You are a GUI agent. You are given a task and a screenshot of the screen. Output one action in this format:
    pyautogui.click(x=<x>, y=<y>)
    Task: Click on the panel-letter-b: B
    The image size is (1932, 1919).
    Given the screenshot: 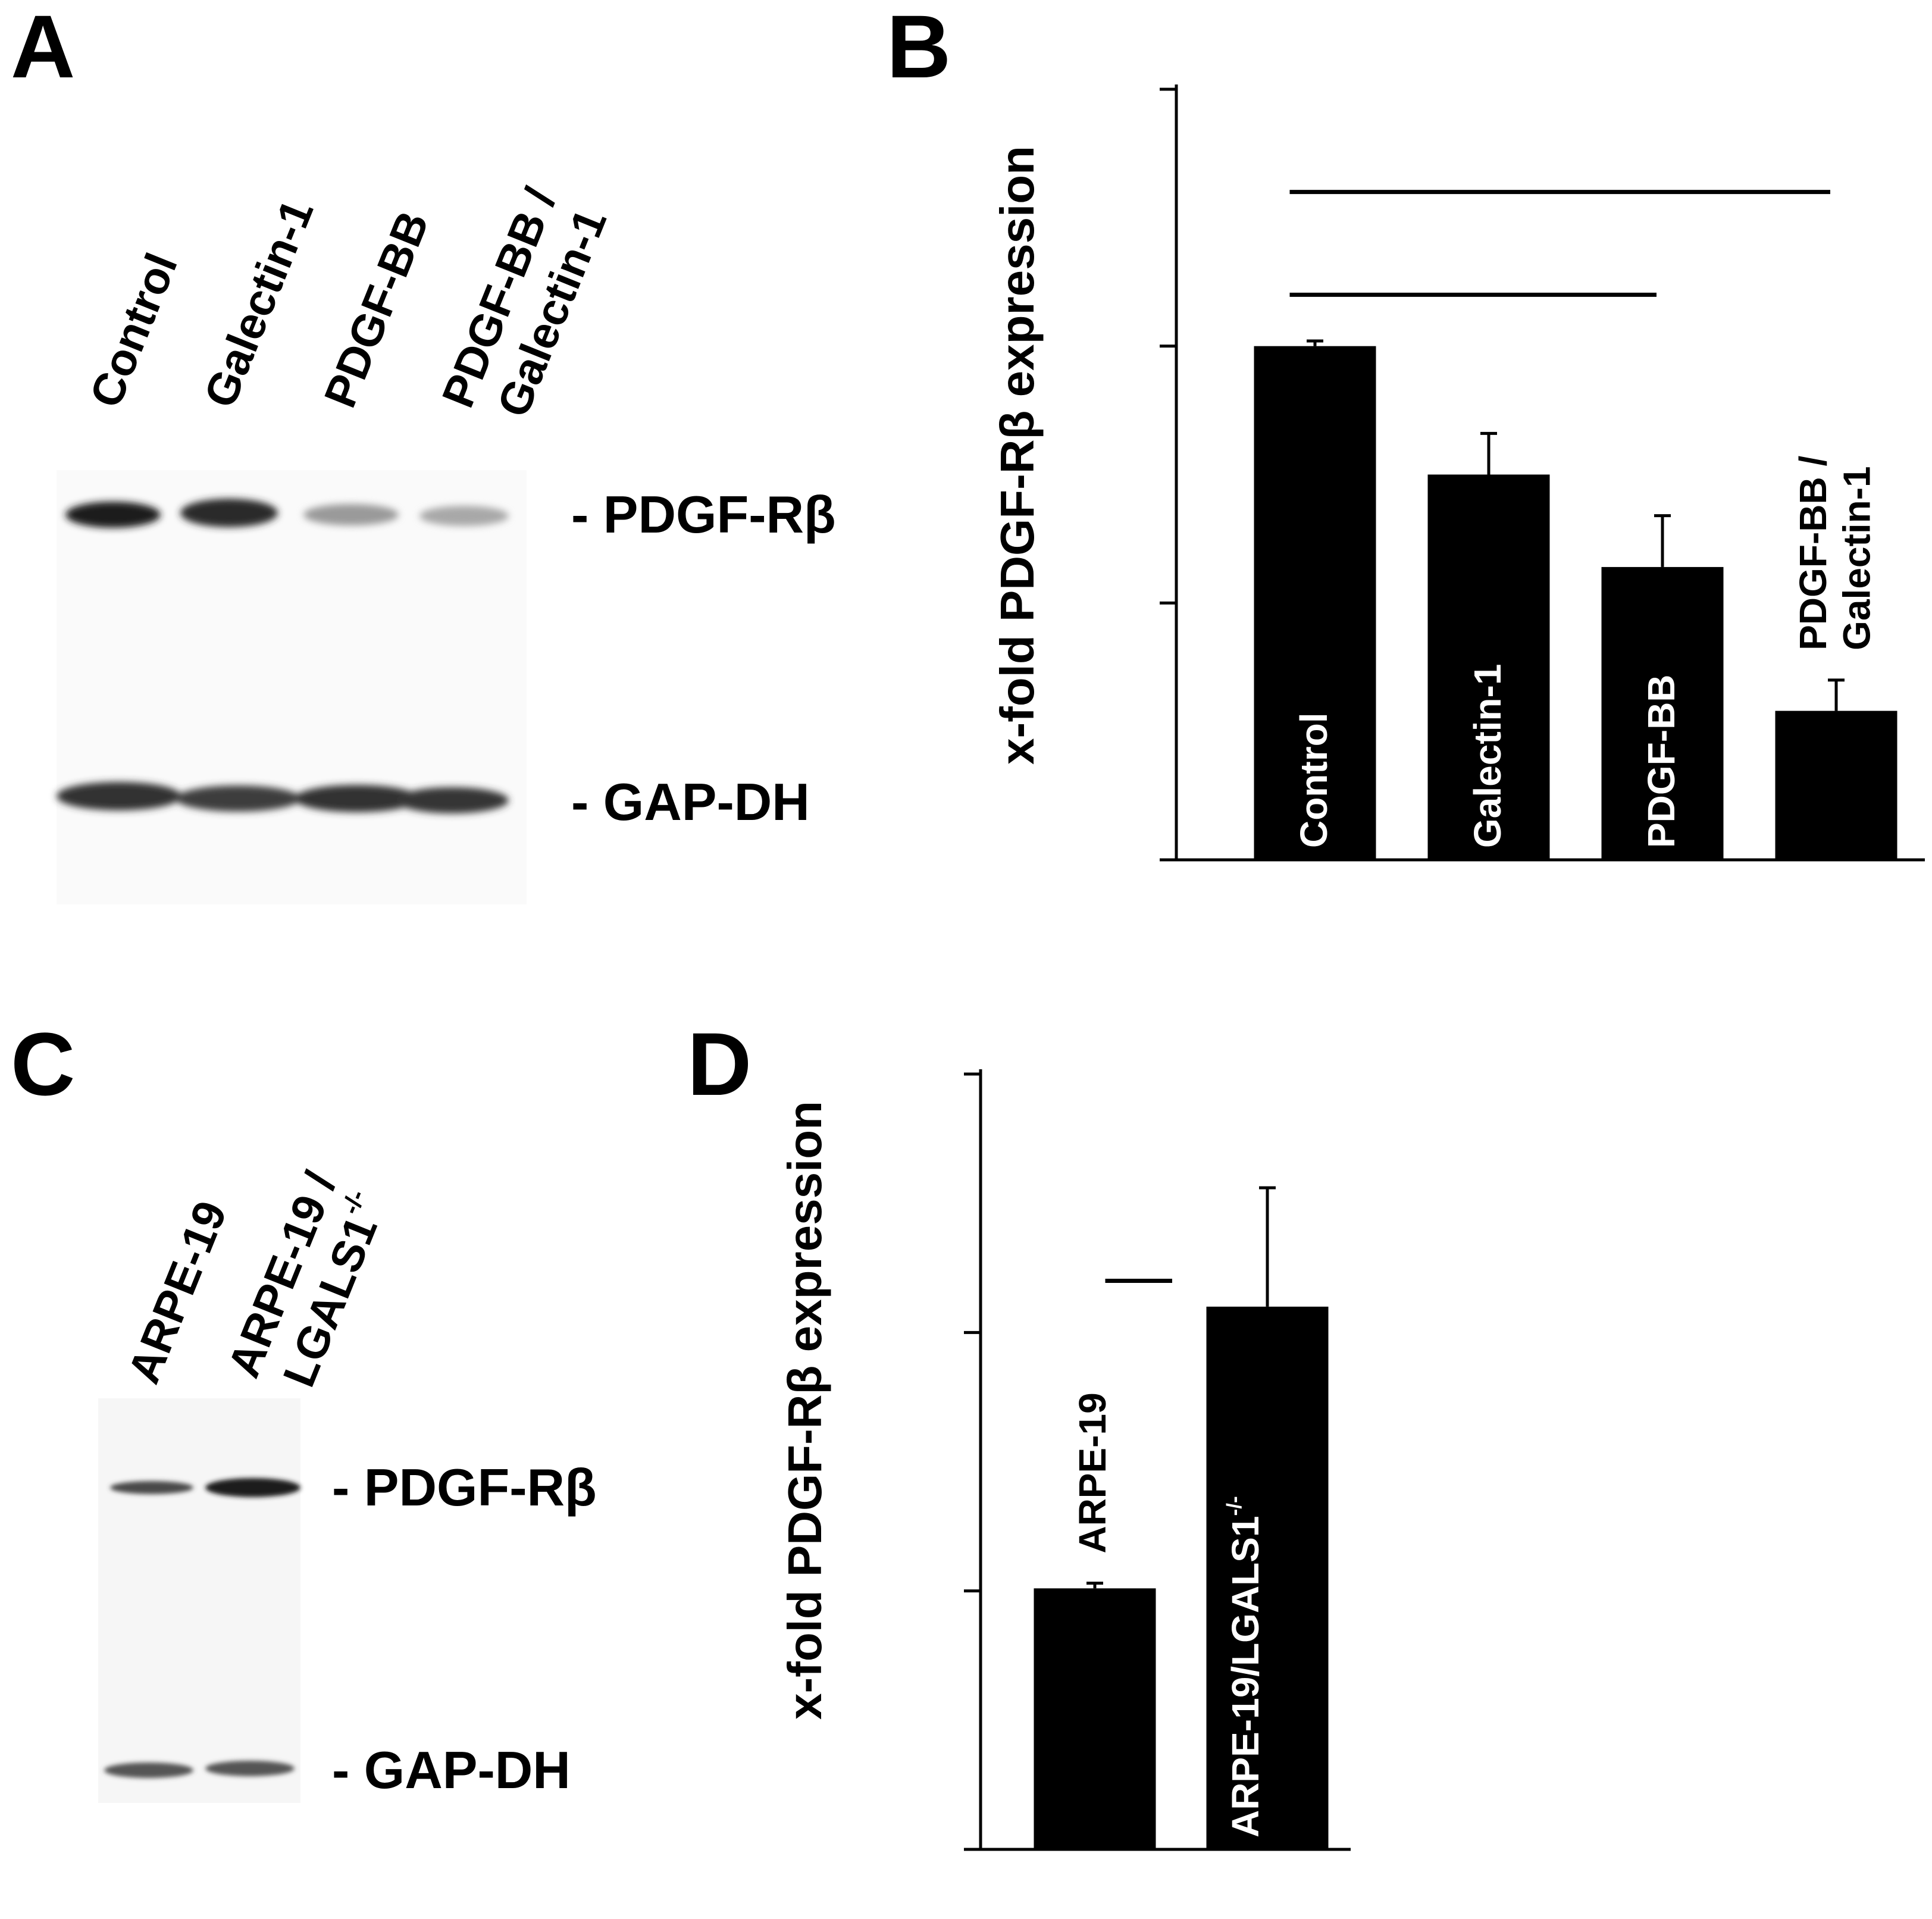 What is the action you would take?
    pyautogui.click(x=919, y=48)
    